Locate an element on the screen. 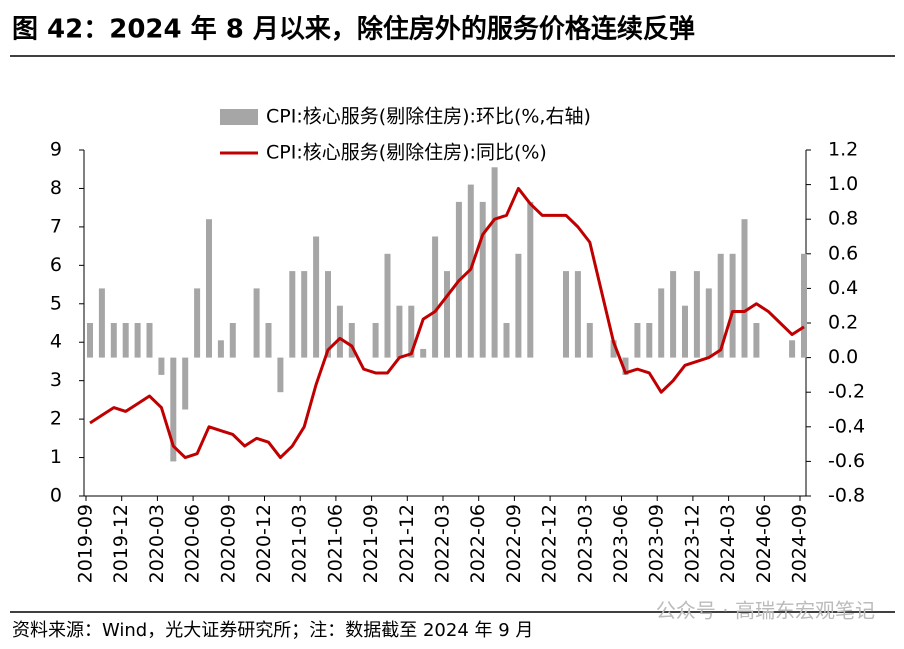 The image size is (904, 649). legend-label: CPI:核心服务(剔除住房):同比(%) is located at coordinates (406, 153).